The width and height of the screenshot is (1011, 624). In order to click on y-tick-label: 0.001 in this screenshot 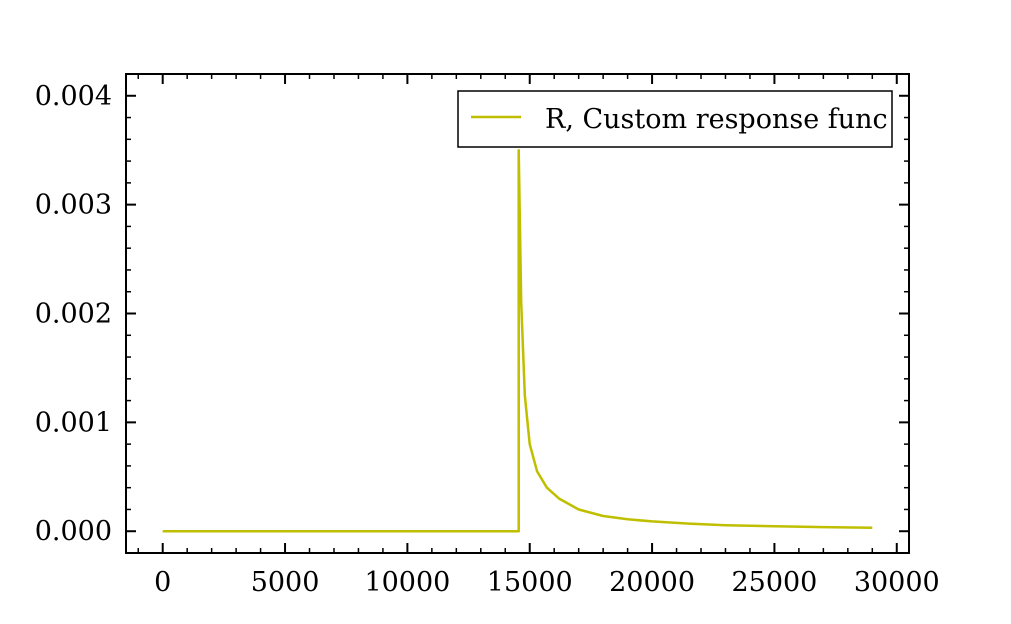, I will do `click(73, 422)`.